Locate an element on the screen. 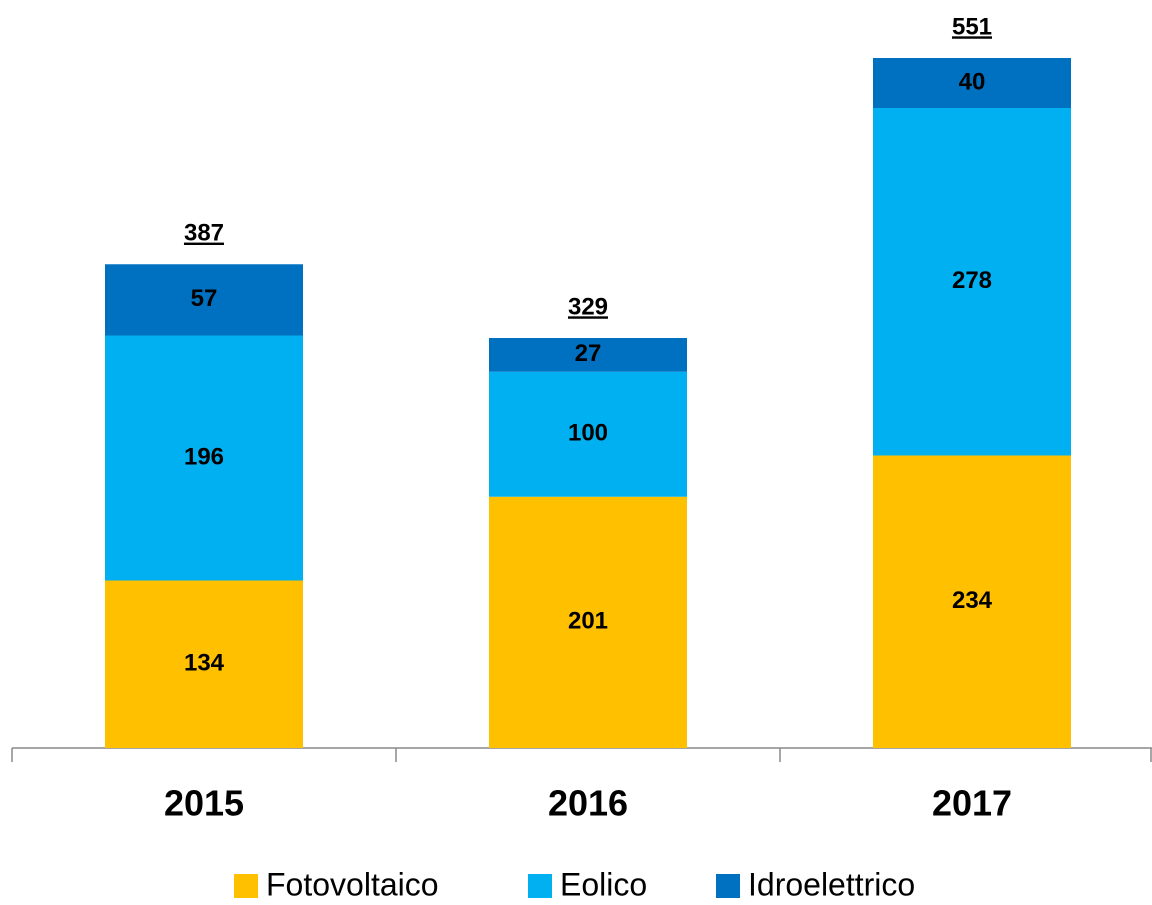 Image resolution: width=1152 pixels, height=905 pixels. value-label: 57 is located at coordinates (204, 298).